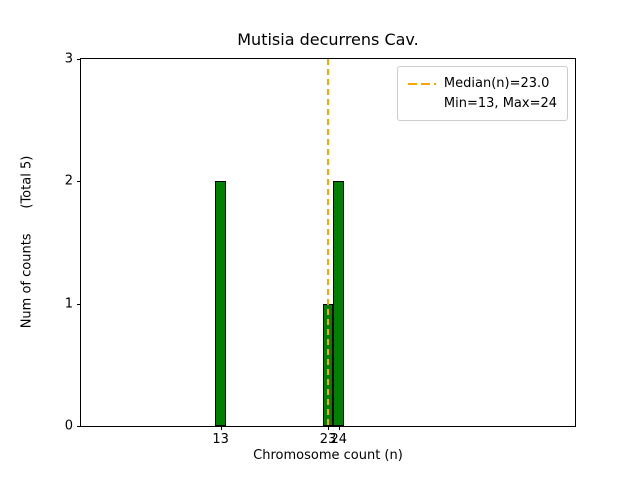  I want to click on x-axis-label: Chromosome count (n), so click(328, 455).